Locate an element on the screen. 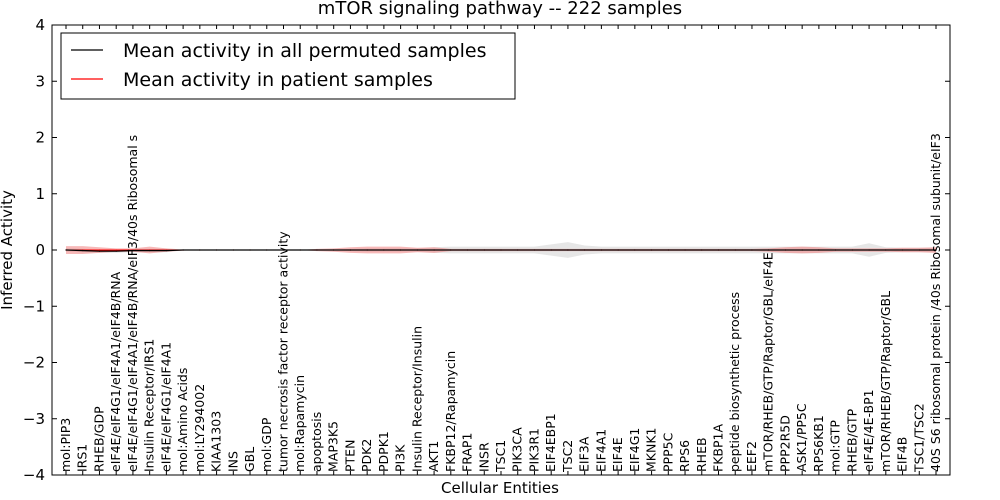  x-category-label: FRAP1 is located at coordinates (467, 452).